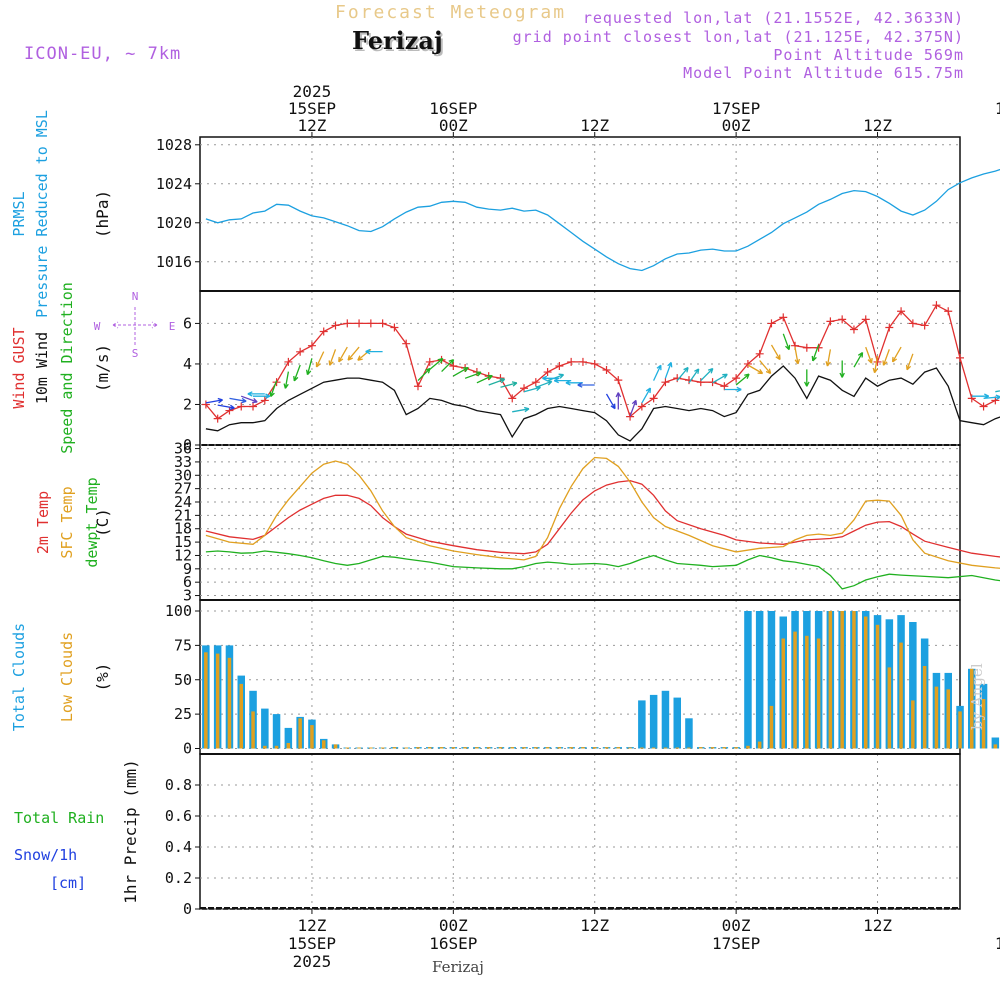 This screenshot has width=1000, height=1000. Describe the element at coordinates (130, 831) in the screenshot. I see `y-axis-label: 1hr Precip (mm)` at that location.